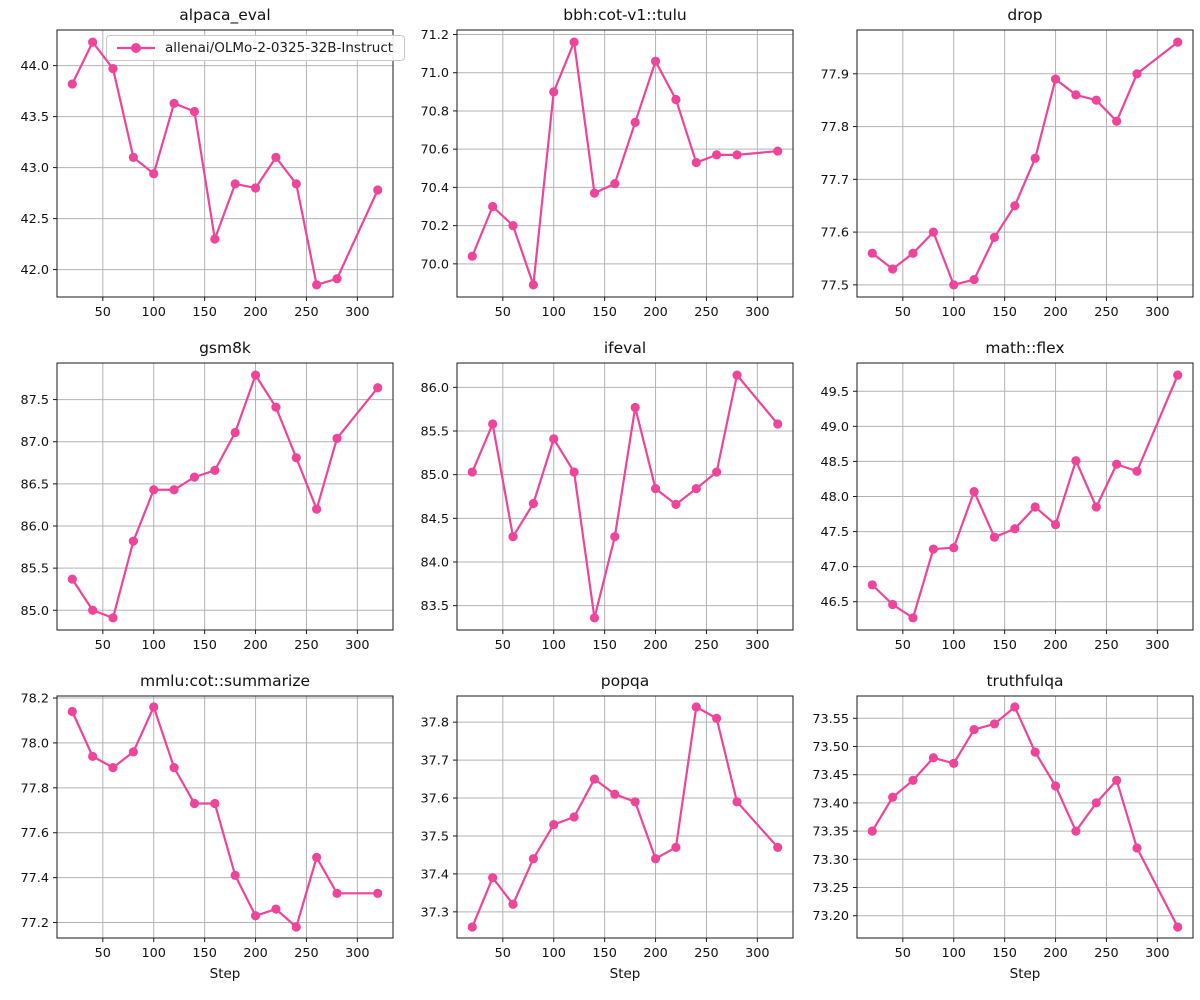 Image resolution: width=1200 pixels, height=1000 pixels. Describe the element at coordinates (625, 681) in the screenshot. I see `chart-title: popqa` at that location.